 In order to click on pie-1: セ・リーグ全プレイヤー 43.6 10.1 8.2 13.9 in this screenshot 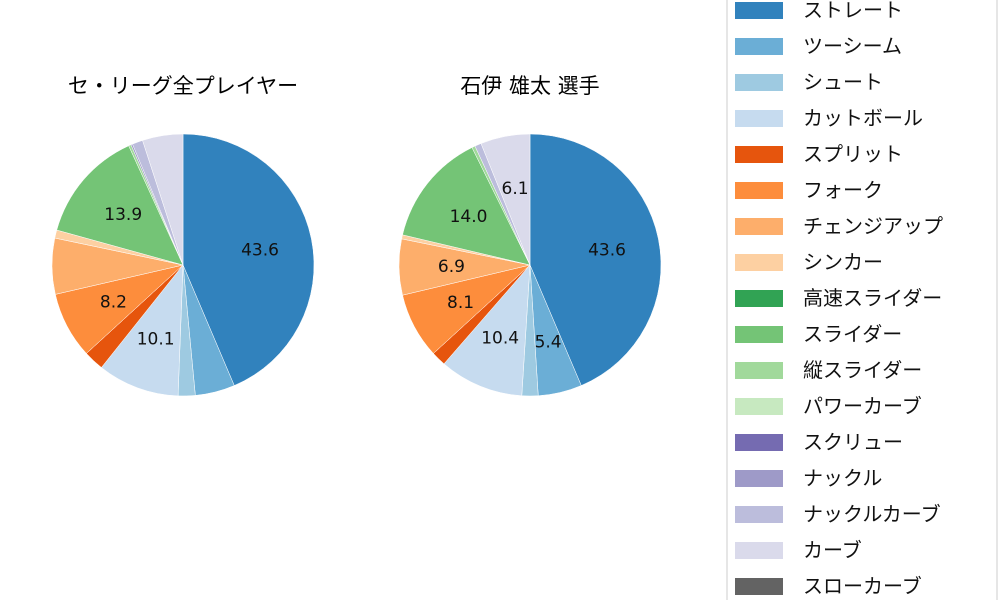, I will do `click(183, 235)`.